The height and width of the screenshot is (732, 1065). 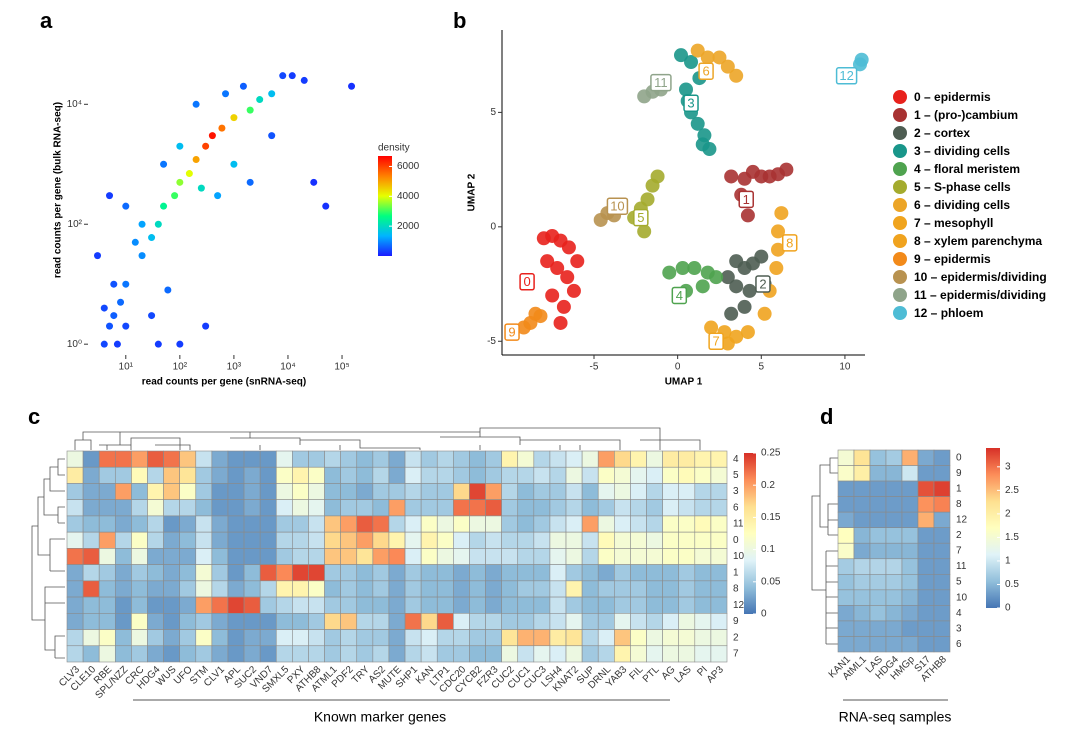 I want to click on cluster-label: 0, so click(x=526, y=281).